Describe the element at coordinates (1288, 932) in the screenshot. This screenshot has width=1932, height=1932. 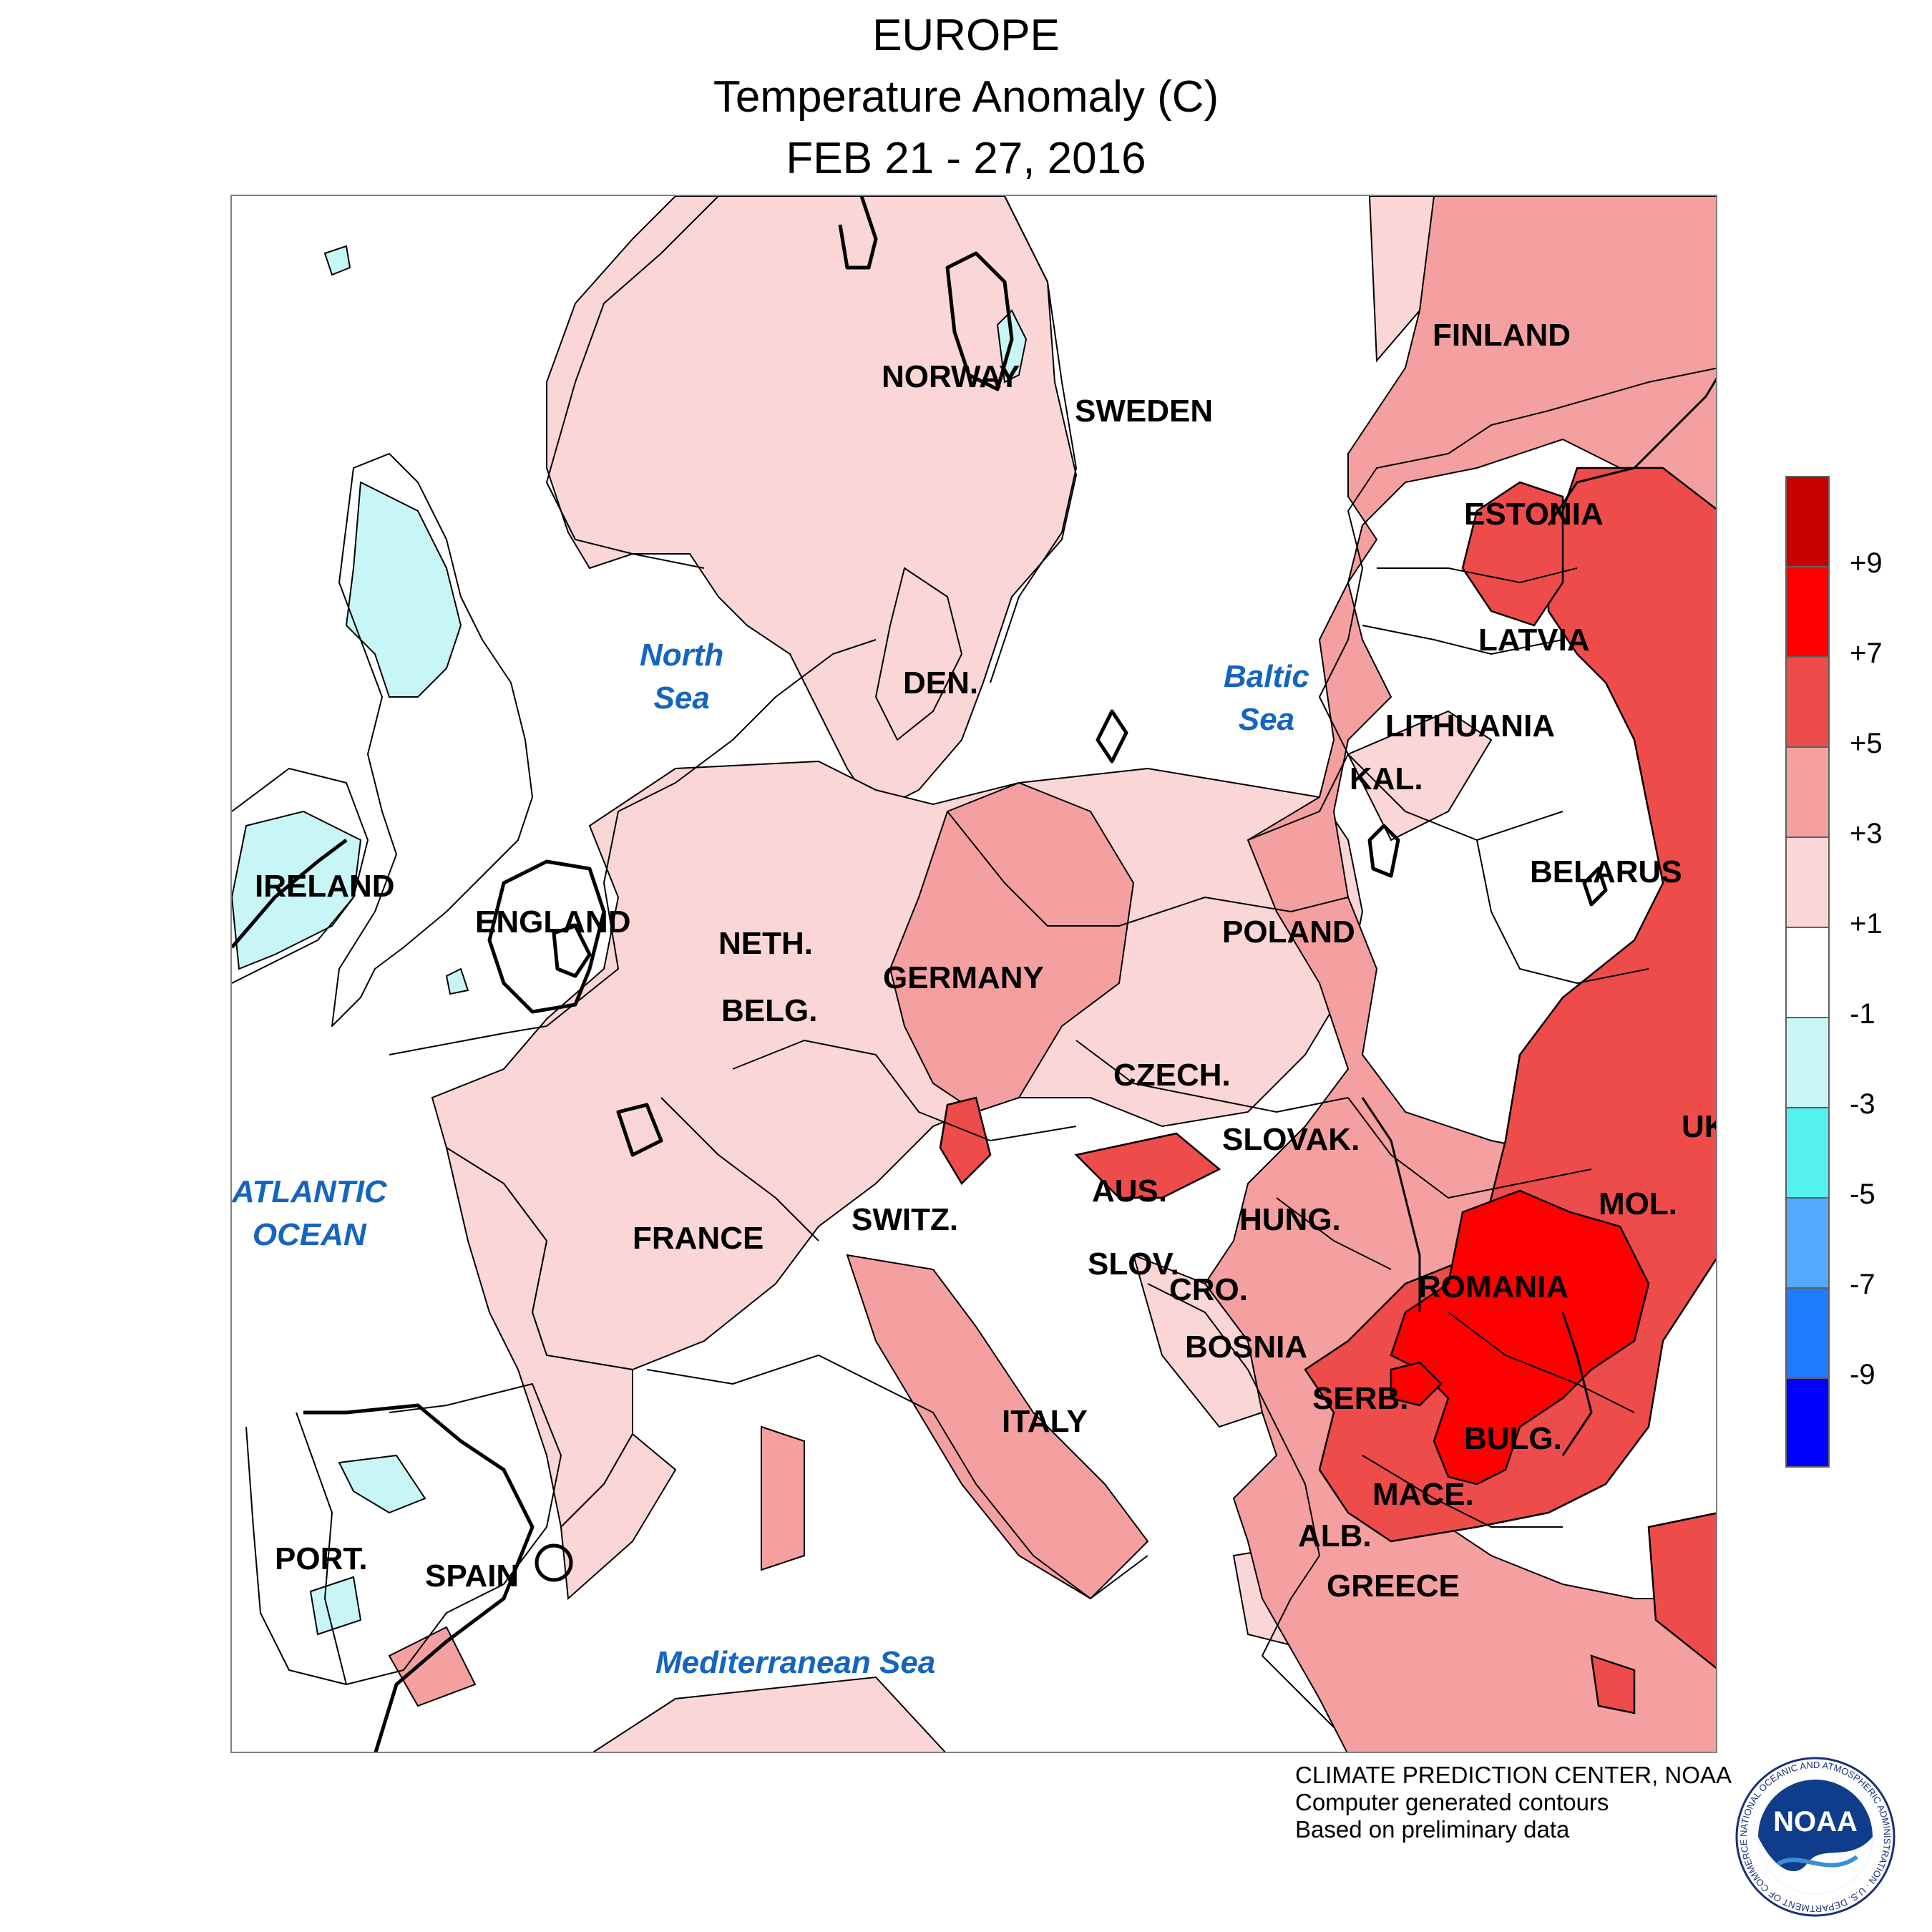
I see `label-poland: POLAND` at that location.